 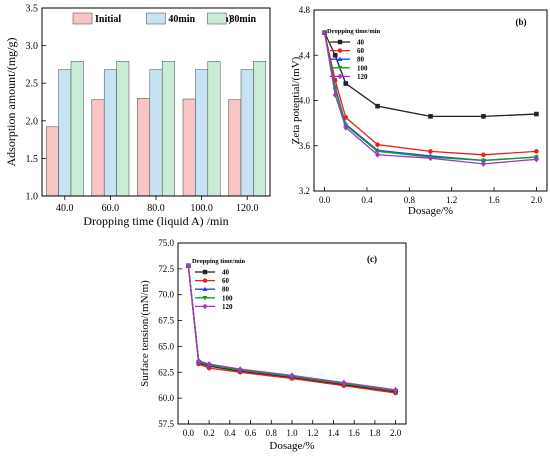 I want to click on y-tick-label: 3.5, so click(x=32, y=9).